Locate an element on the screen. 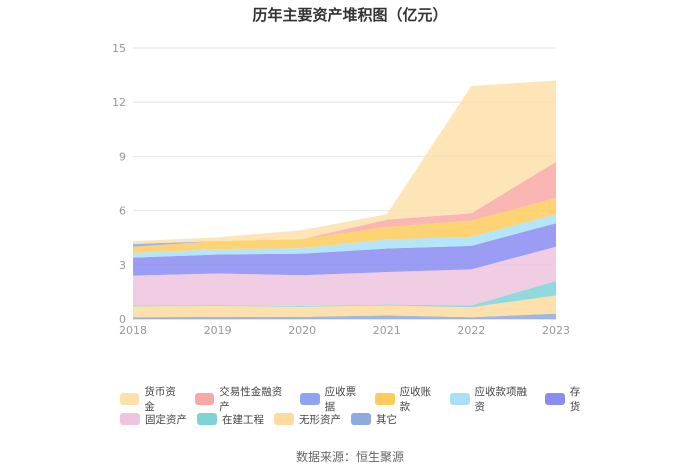 The image size is (700, 473). legend-row: 固定资产 在建工程 无形资产 其它 is located at coordinates (360, 419).